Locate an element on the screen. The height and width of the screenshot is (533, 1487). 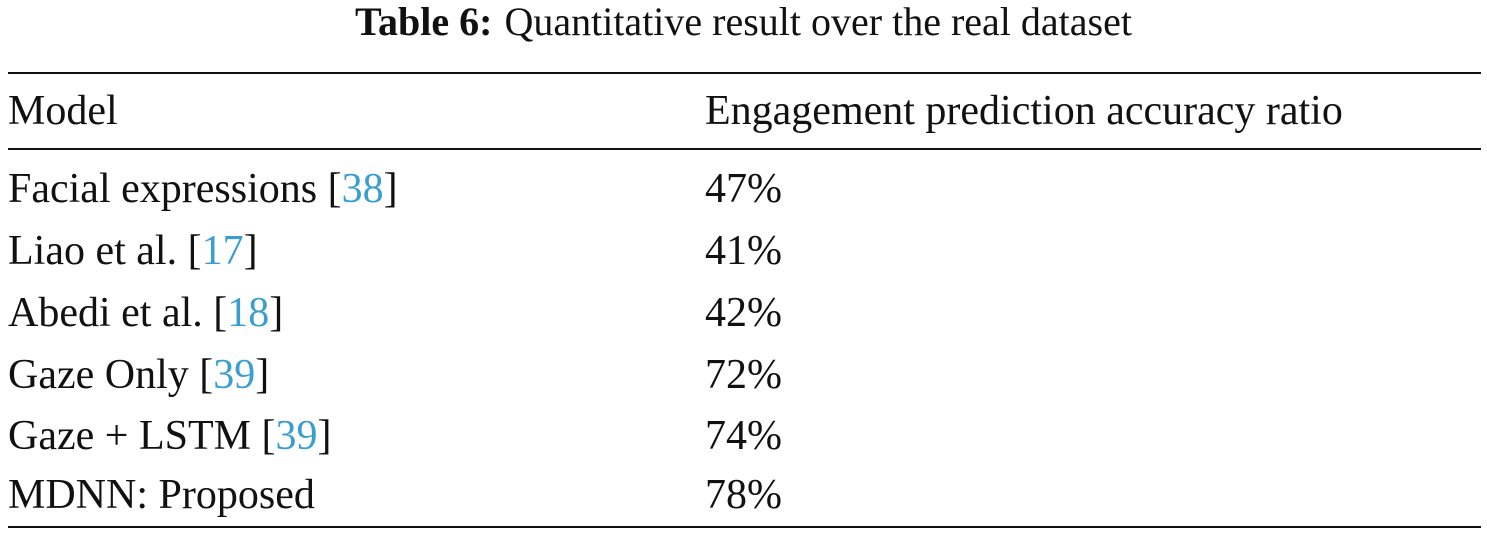
model-cell: Facial expressions [38] is located at coordinates (203, 189).